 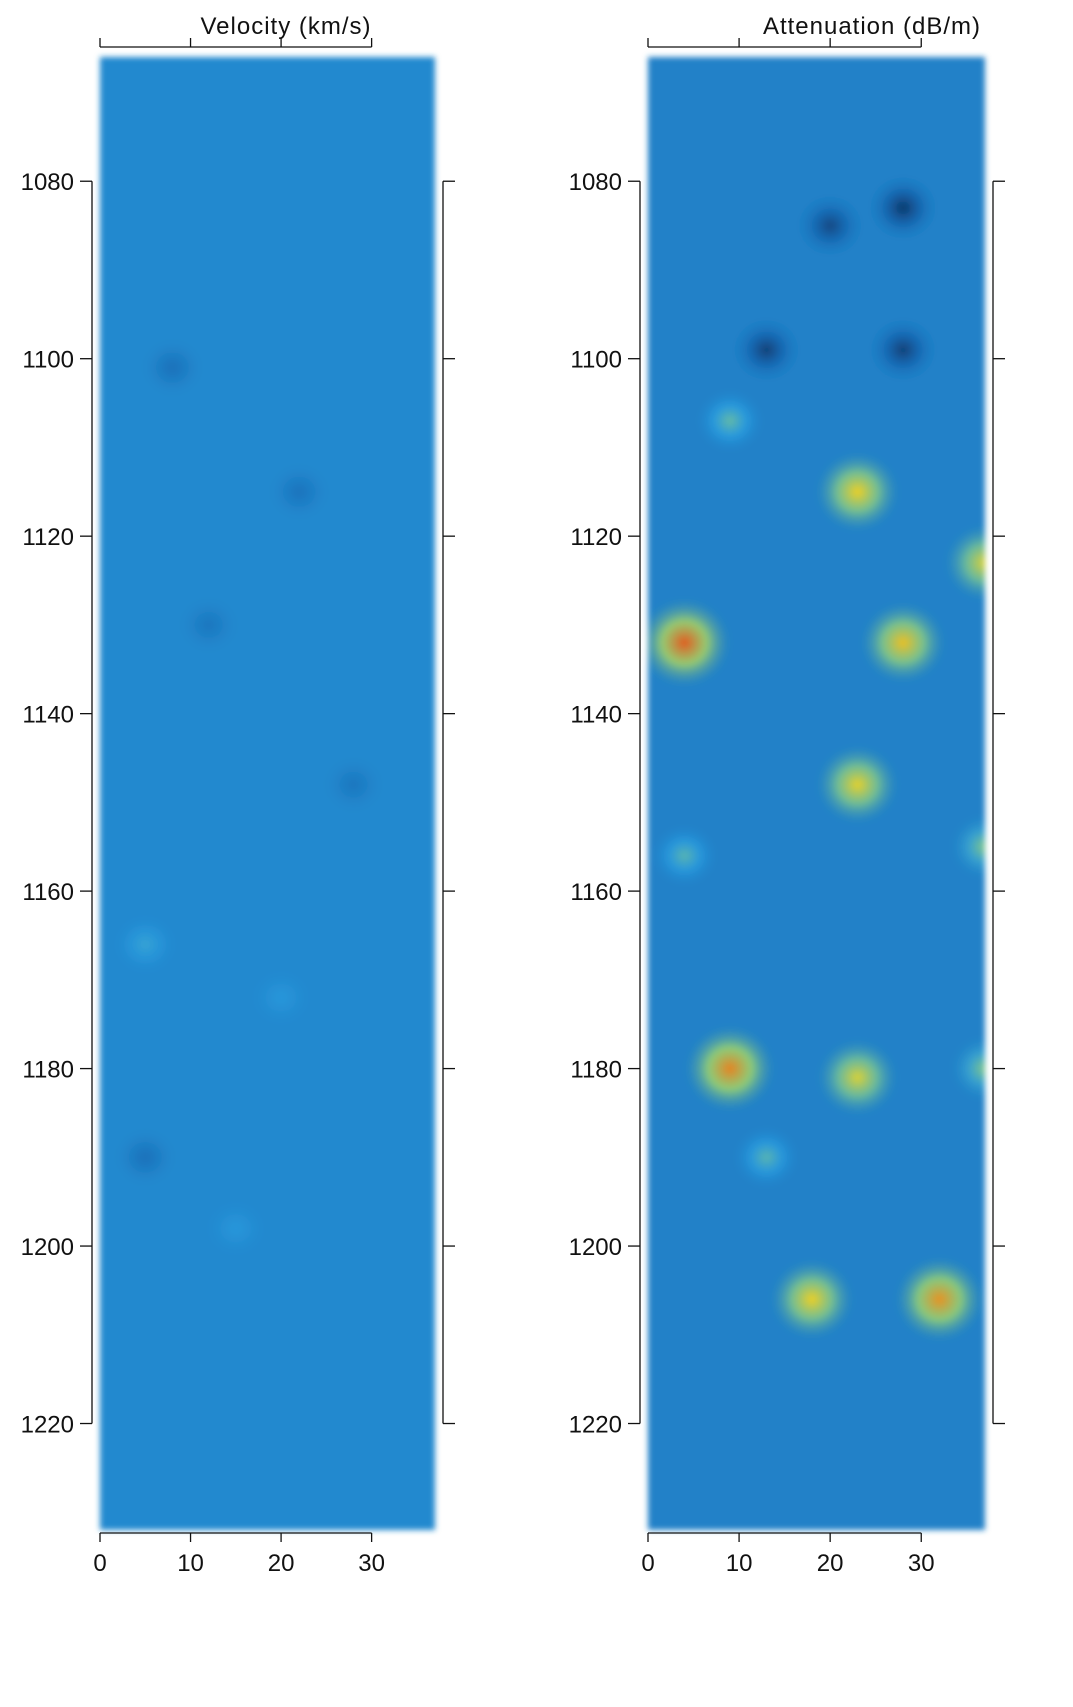 What do you see at coordinates (872, 26) in the screenshot?
I see `attenuation-title: Attenuation (dB/m)` at bounding box center [872, 26].